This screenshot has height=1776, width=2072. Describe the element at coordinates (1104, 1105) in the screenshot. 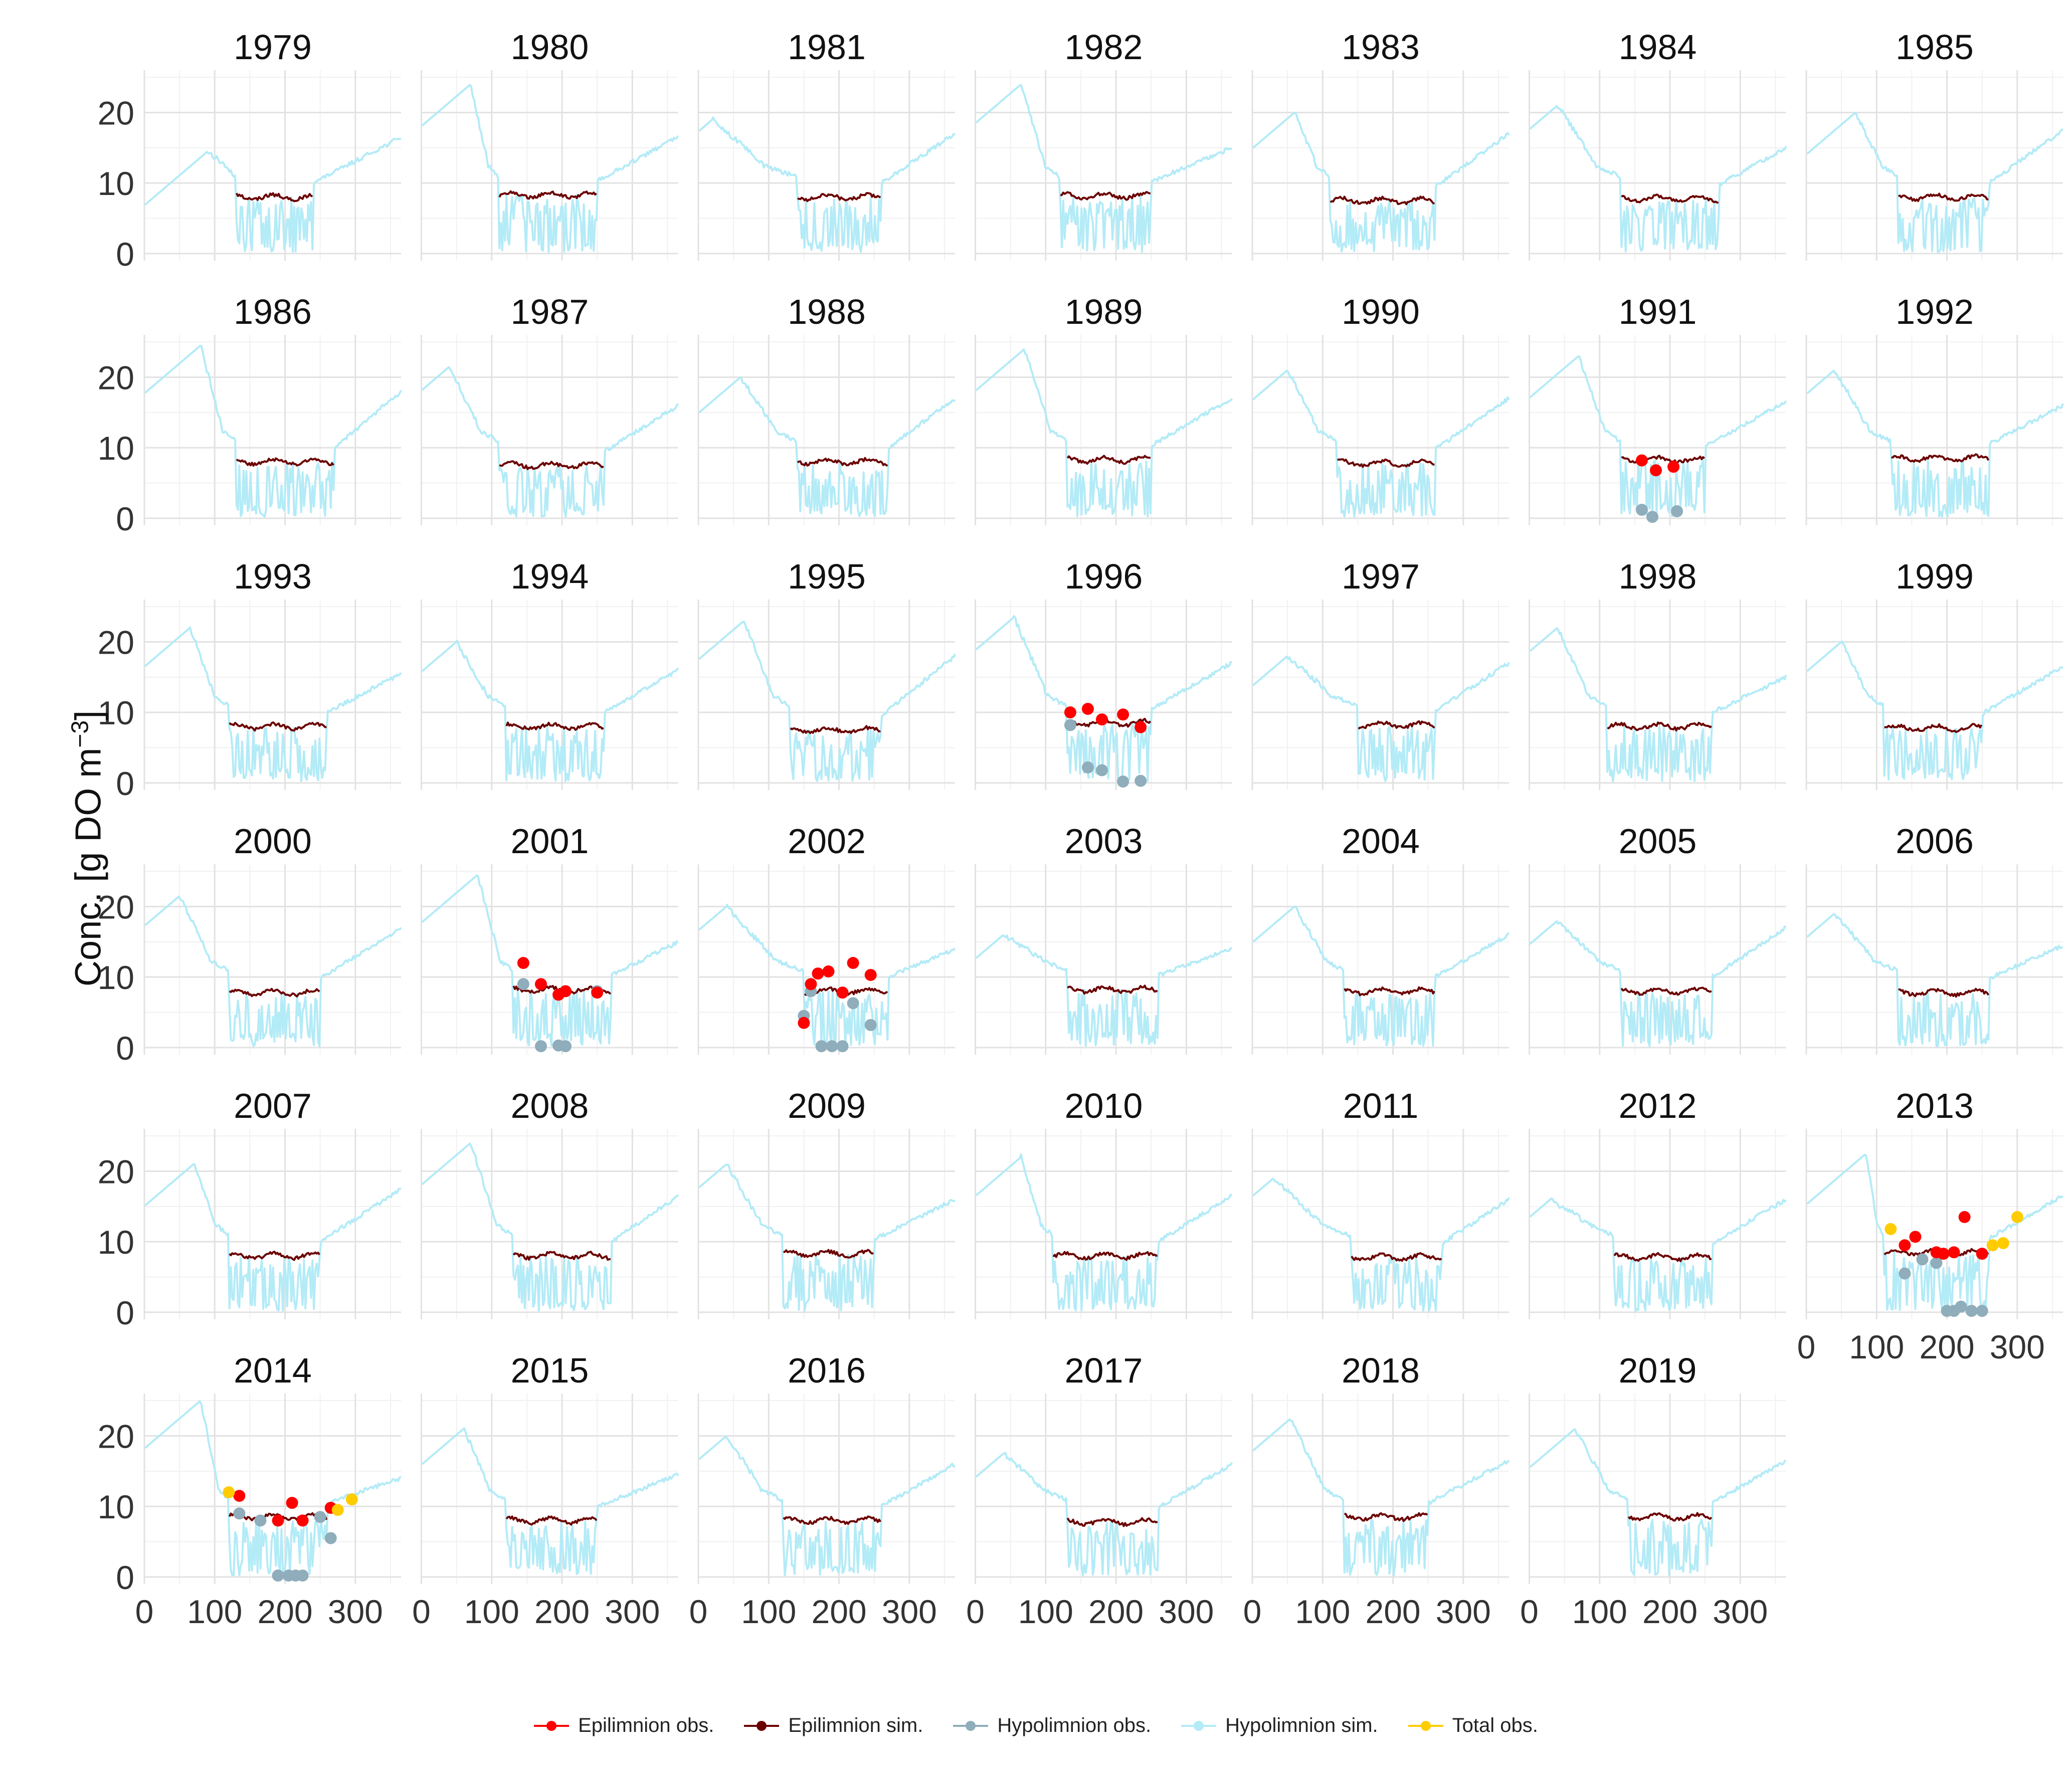

I see `panel-title: 2010` at that location.